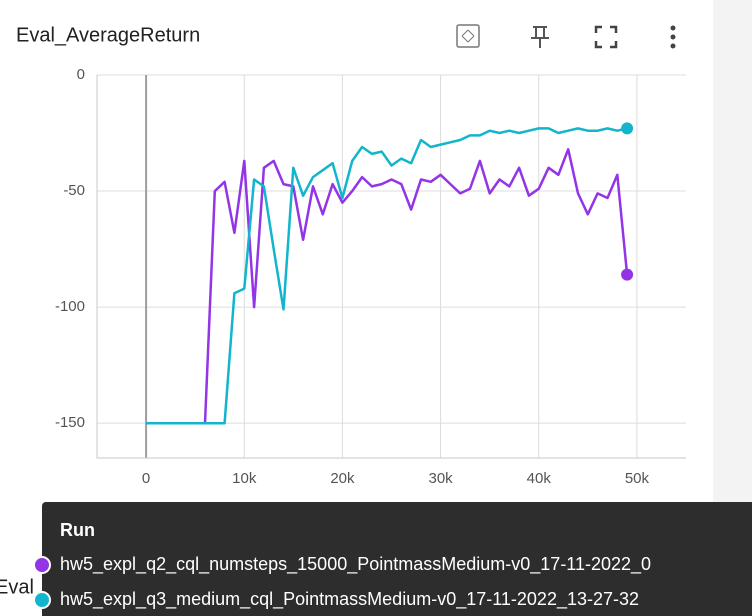  Describe the element at coordinates (673, 37) in the screenshot. I see `more-button` at that location.